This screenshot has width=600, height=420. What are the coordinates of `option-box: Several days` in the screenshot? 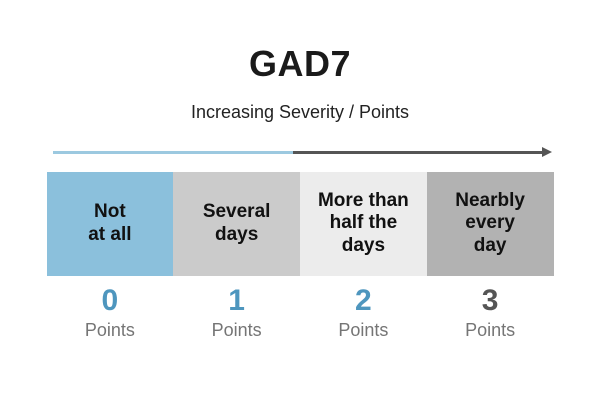 It's located at (236, 223).